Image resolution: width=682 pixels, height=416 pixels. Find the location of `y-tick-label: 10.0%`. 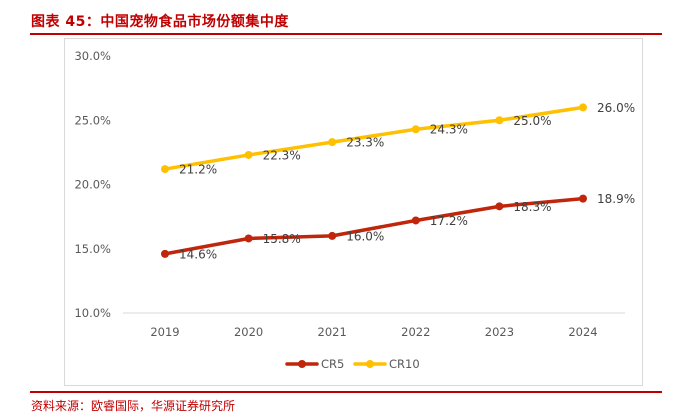

y-tick-label: 10.0% is located at coordinates (92, 313).